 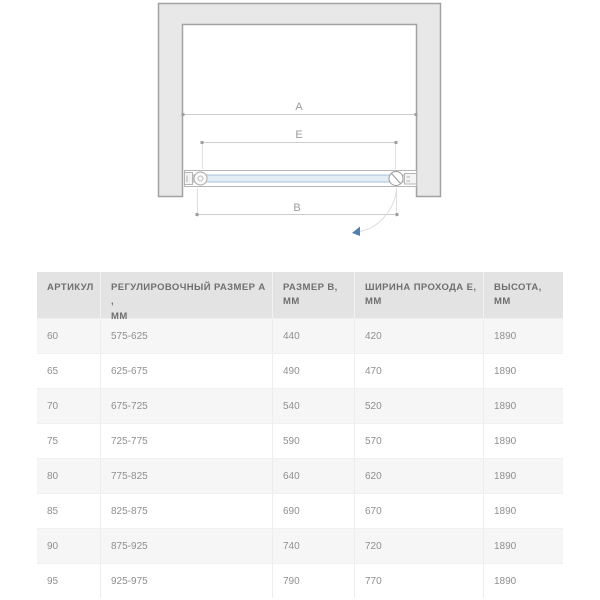 I want to click on left-roller-icon, so click(x=200, y=178).